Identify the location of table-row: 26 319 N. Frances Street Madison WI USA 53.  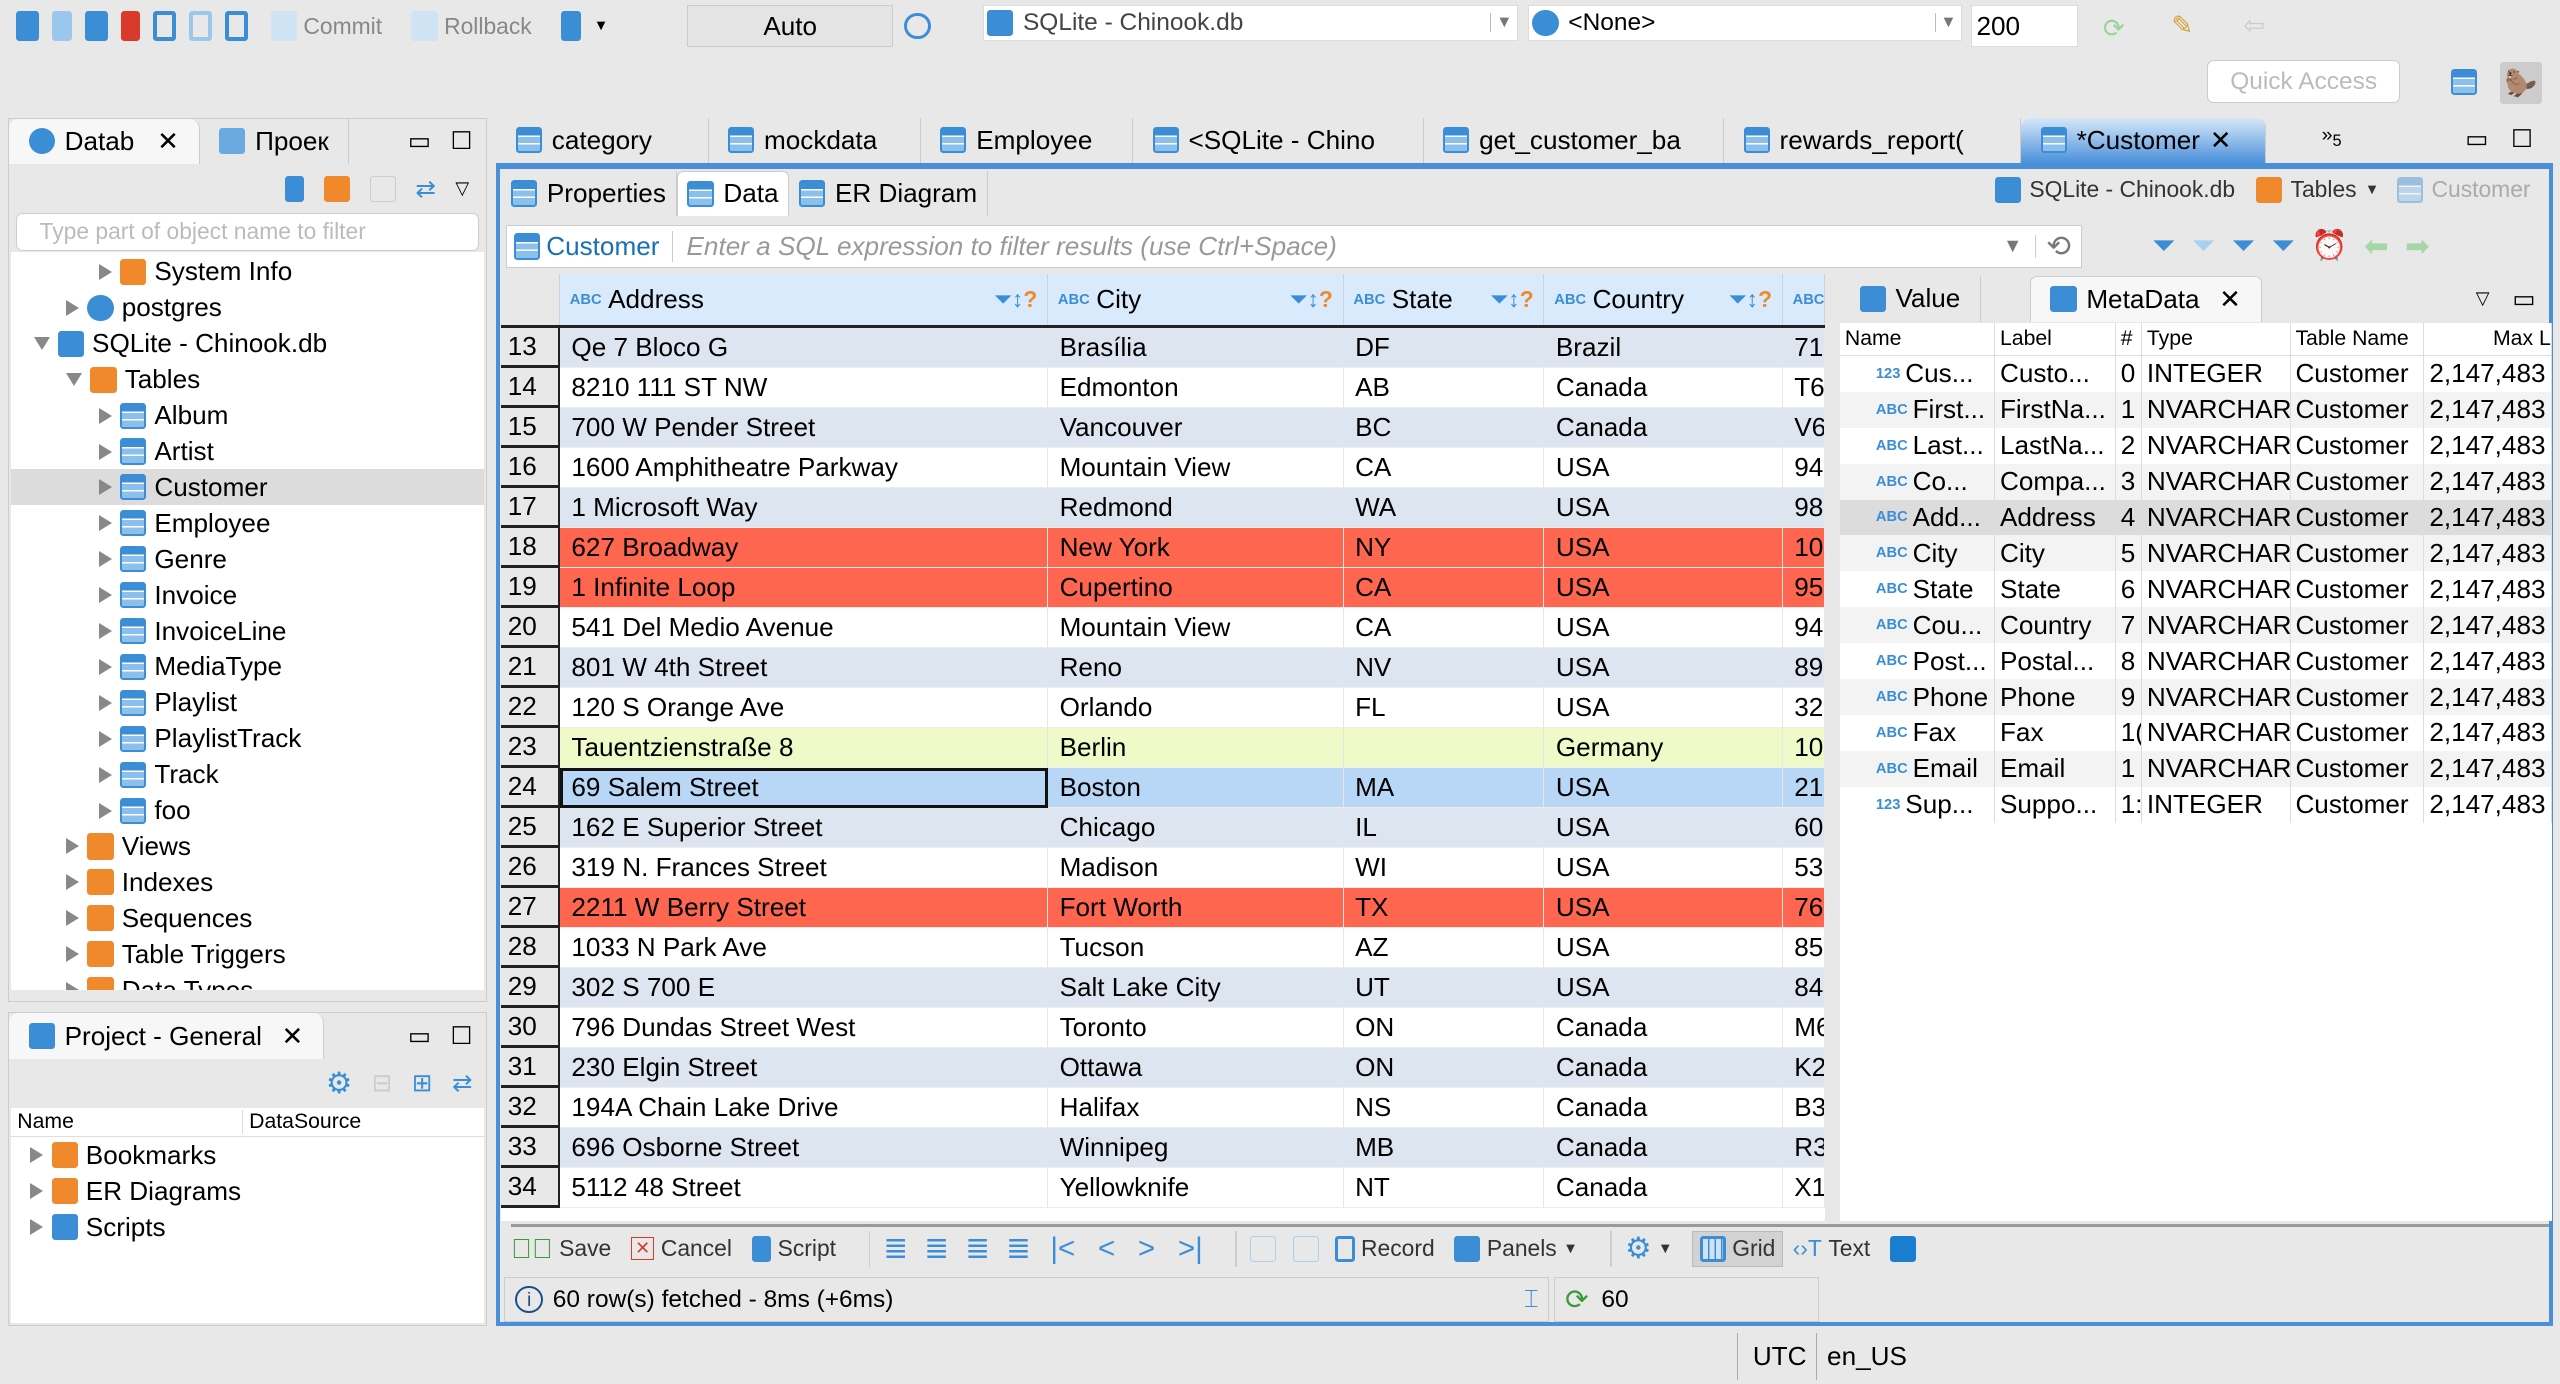
(1163, 867).